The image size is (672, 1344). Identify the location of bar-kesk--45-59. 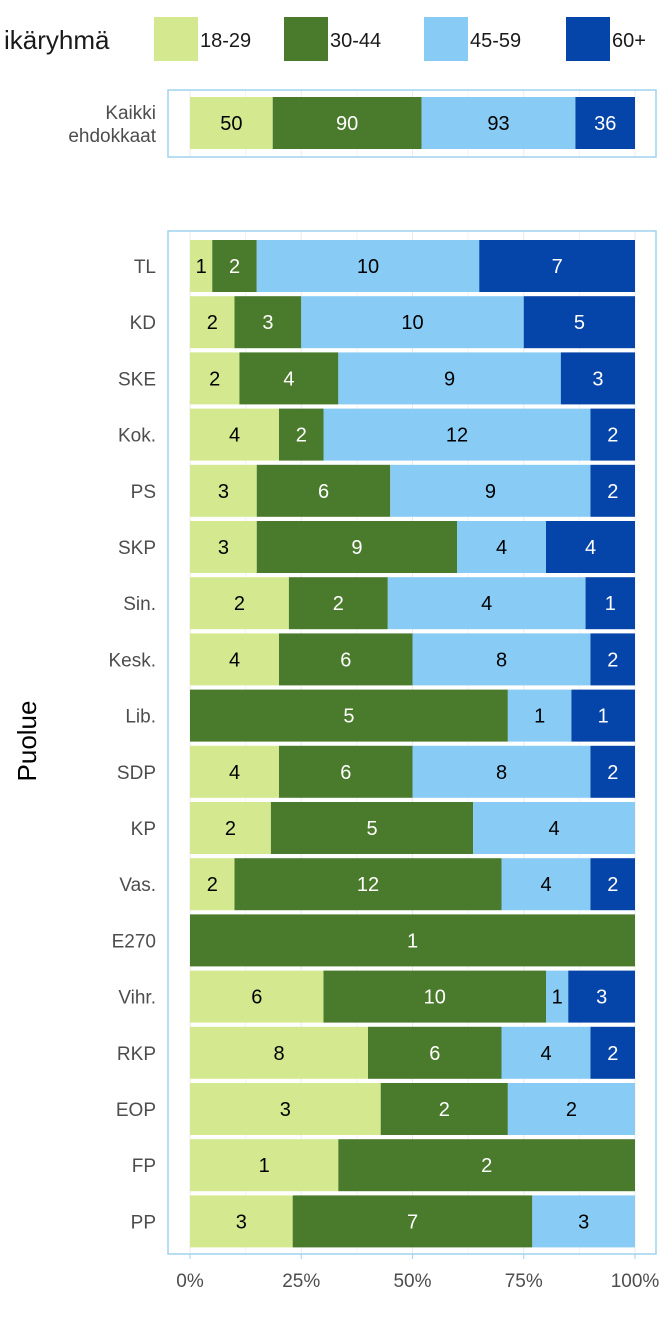
(501, 659).